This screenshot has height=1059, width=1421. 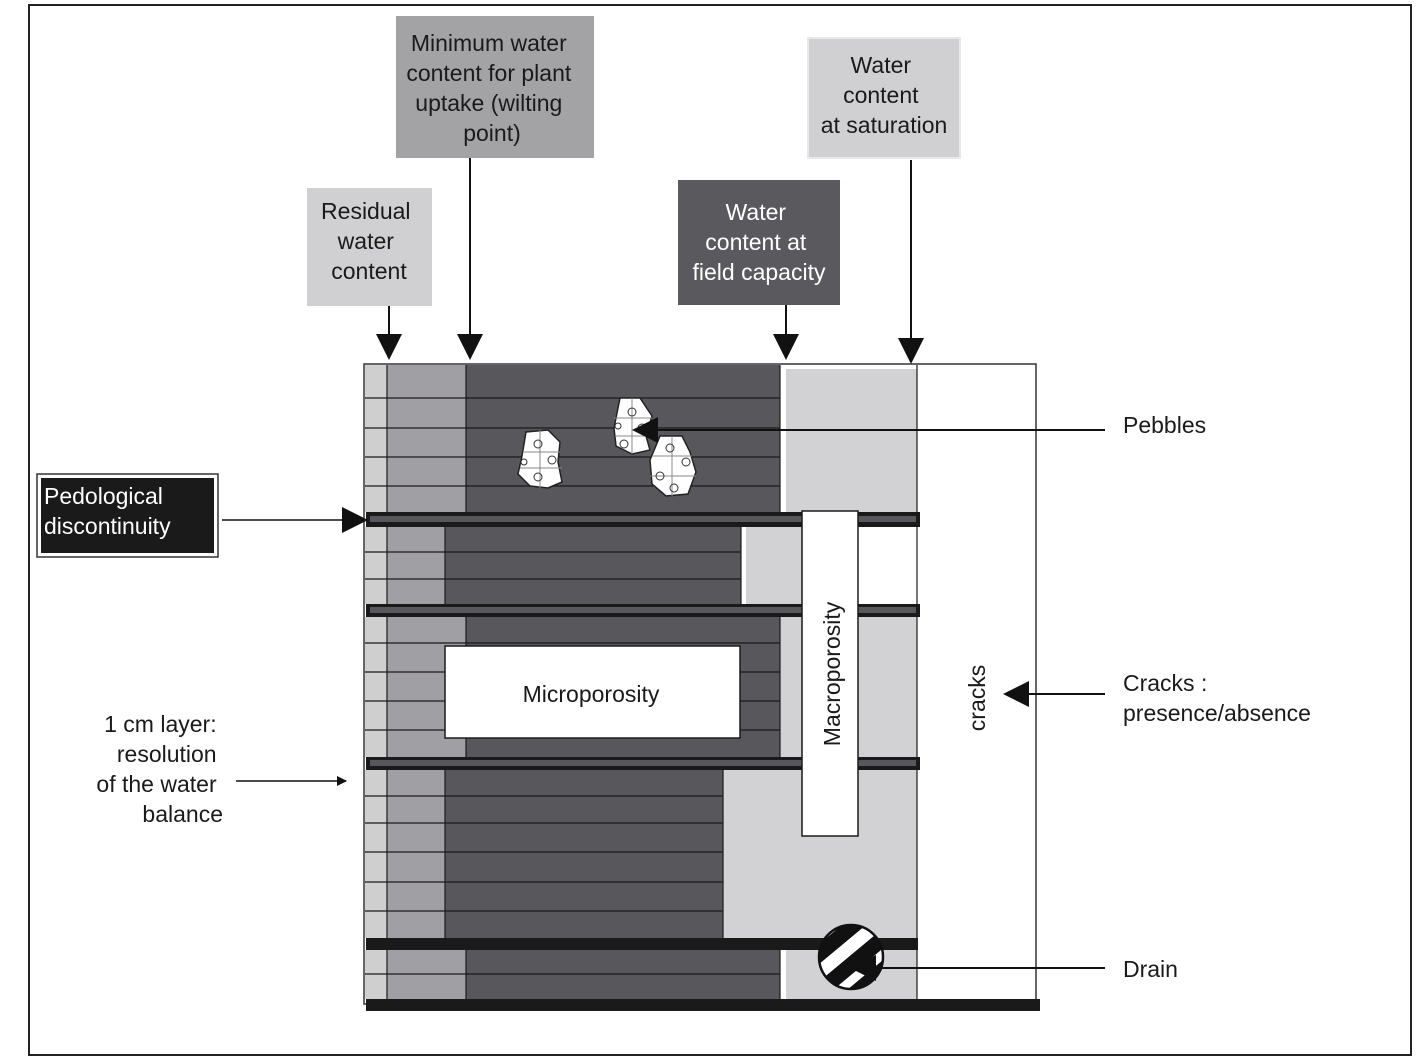 What do you see at coordinates (182, 814) in the screenshot?
I see `layer-line-4: balance` at bounding box center [182, 814].